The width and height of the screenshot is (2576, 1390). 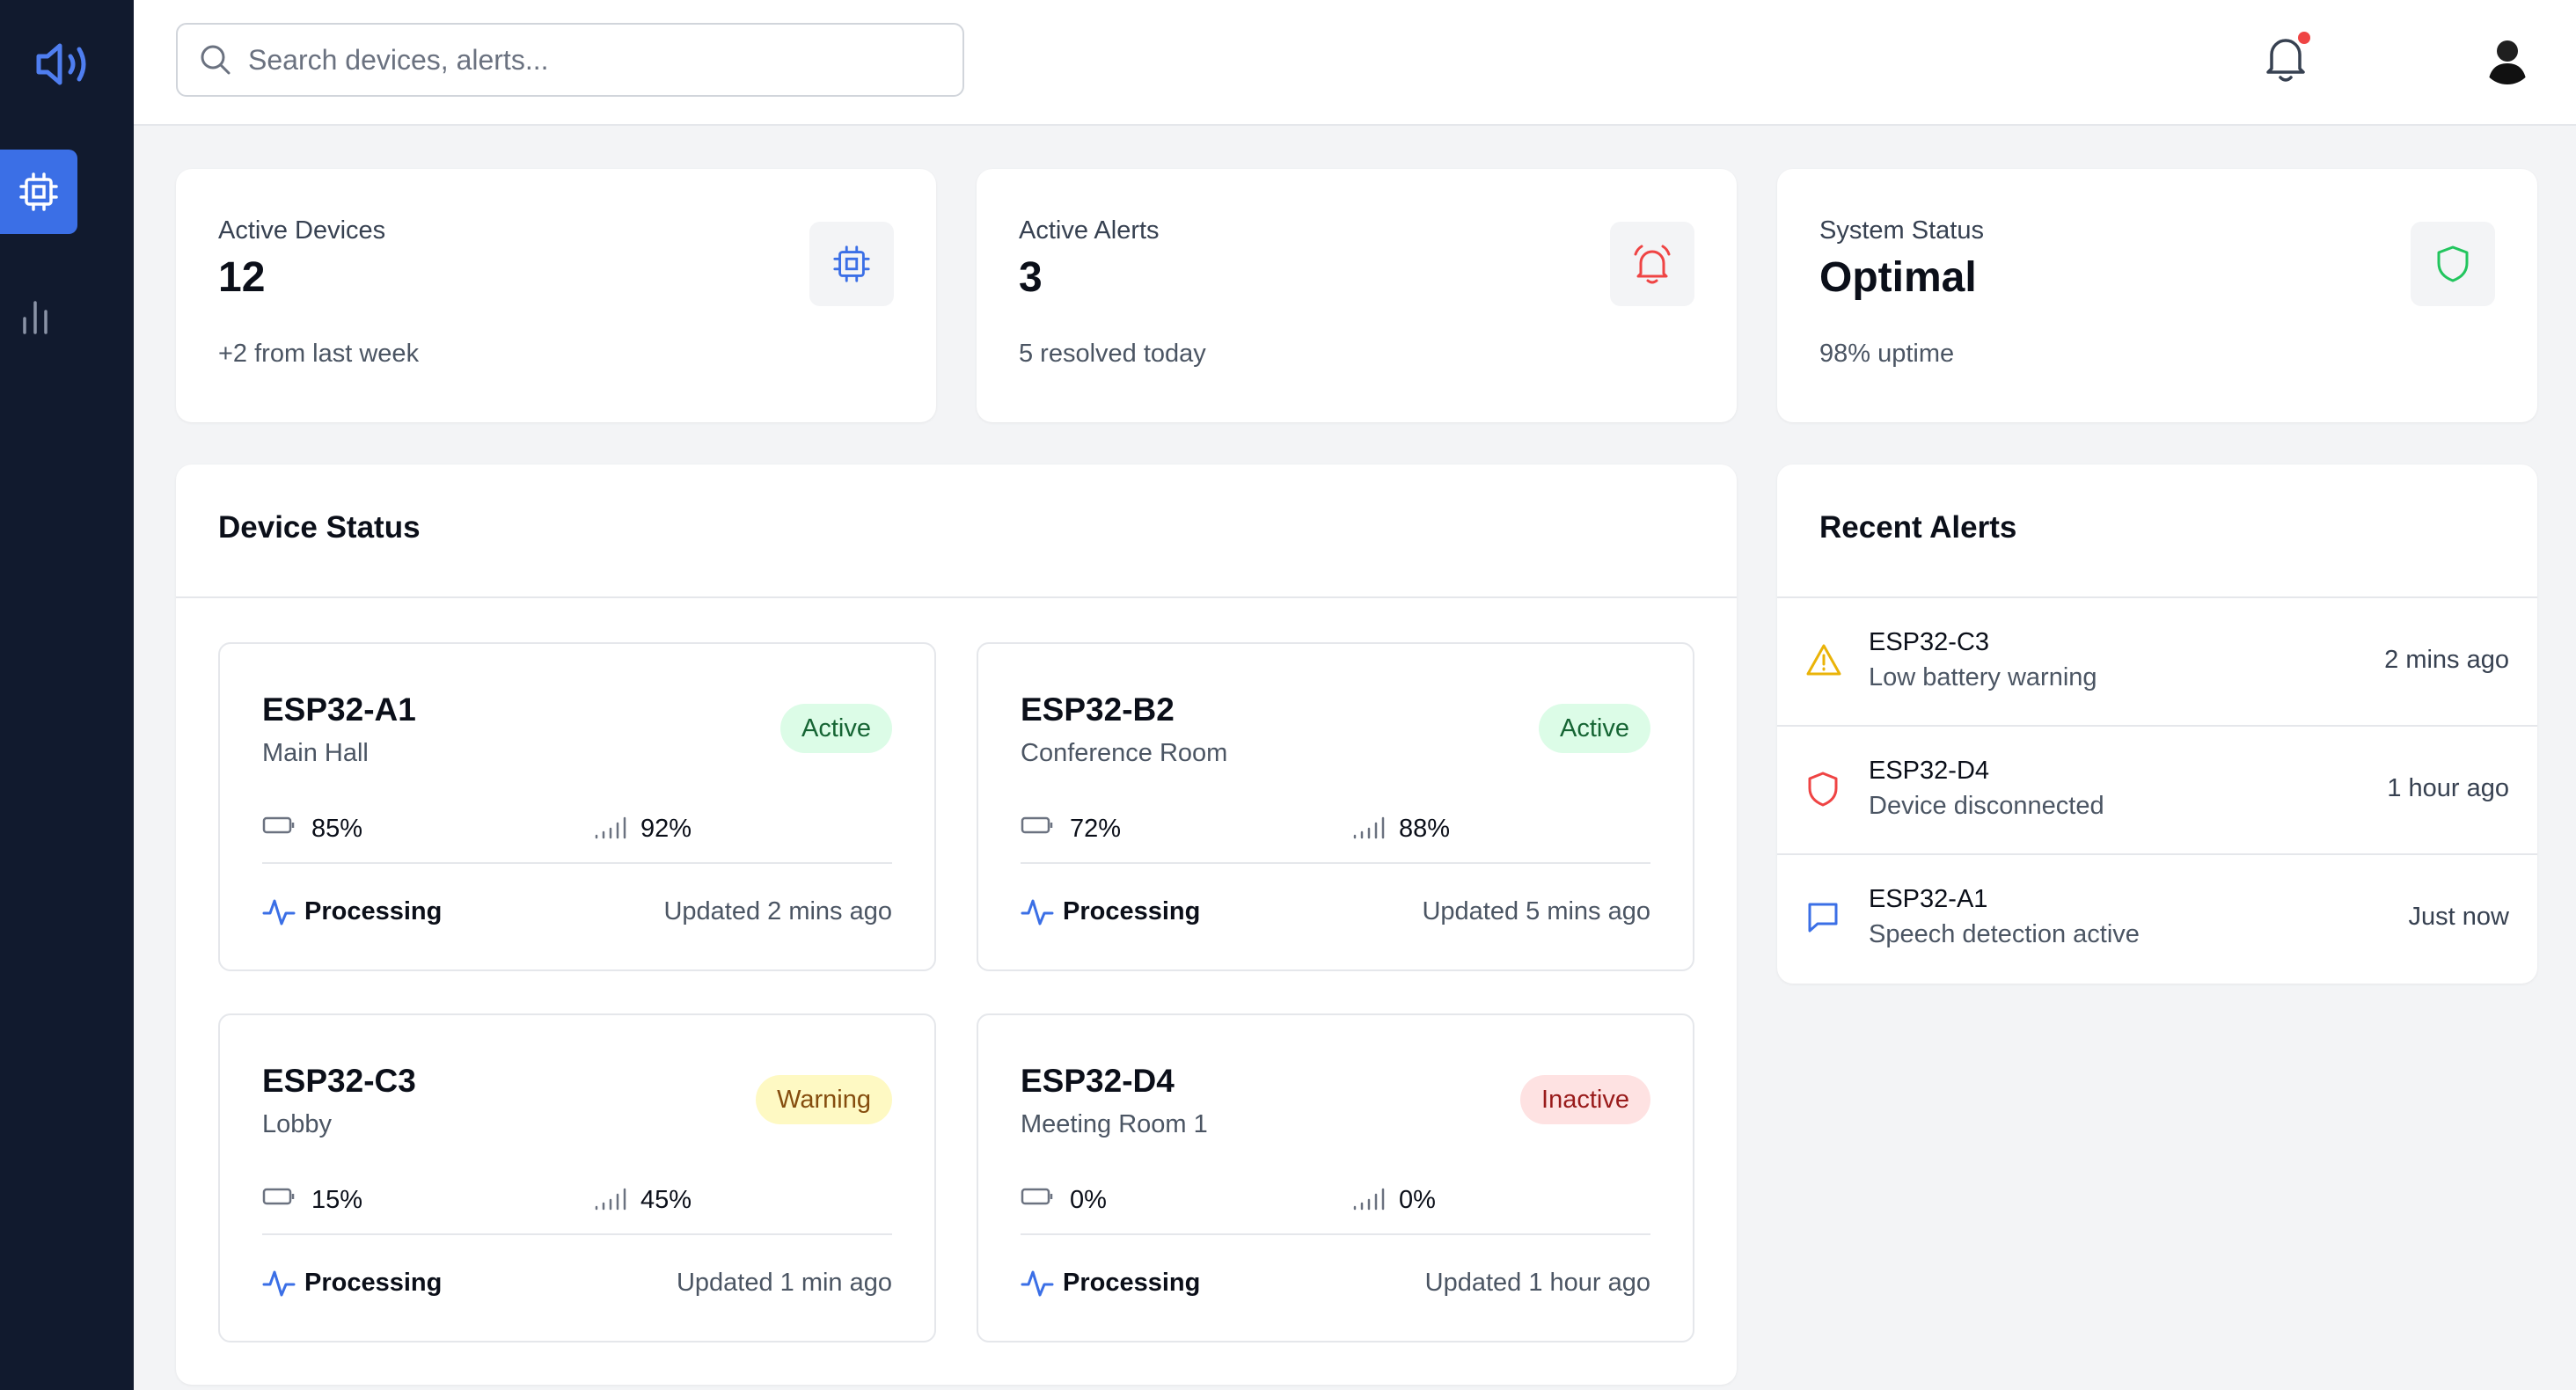 I want to click on stat-subtext: 98% uptime, so click(x=1887, y=354).